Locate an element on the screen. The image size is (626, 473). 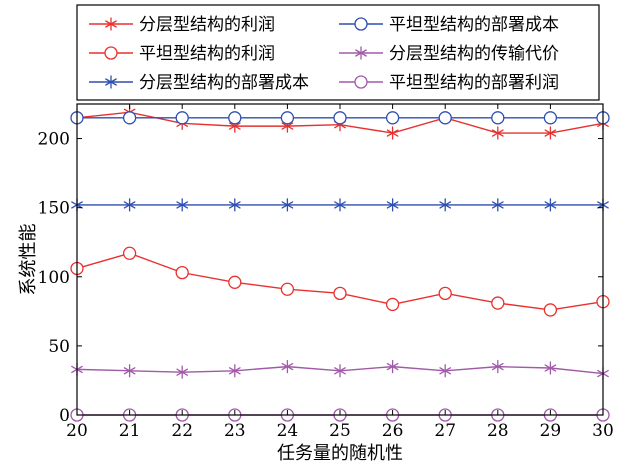
y-tick-label: 100 is located at coordinates (54, 278).